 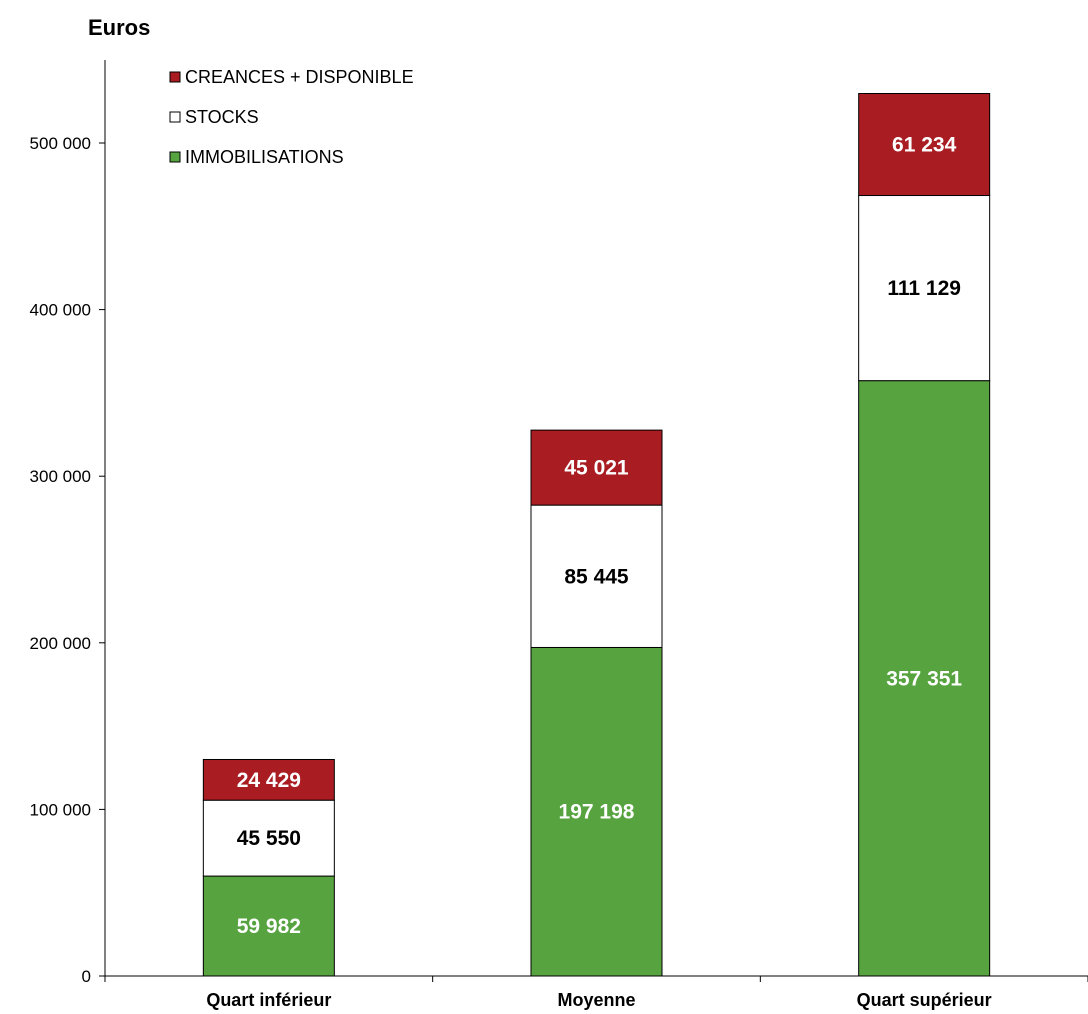 I want to click on data-label: 357 351, so click(x=924, y=678).